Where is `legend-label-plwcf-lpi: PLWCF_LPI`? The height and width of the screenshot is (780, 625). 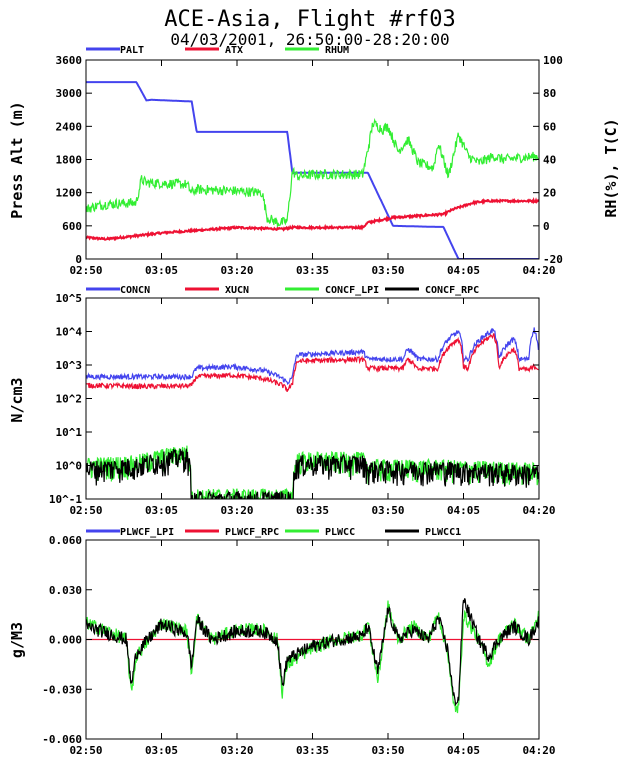 legend-label-plwcf-lpi: PLWCF_LPI is located at coordinates (147, 532).